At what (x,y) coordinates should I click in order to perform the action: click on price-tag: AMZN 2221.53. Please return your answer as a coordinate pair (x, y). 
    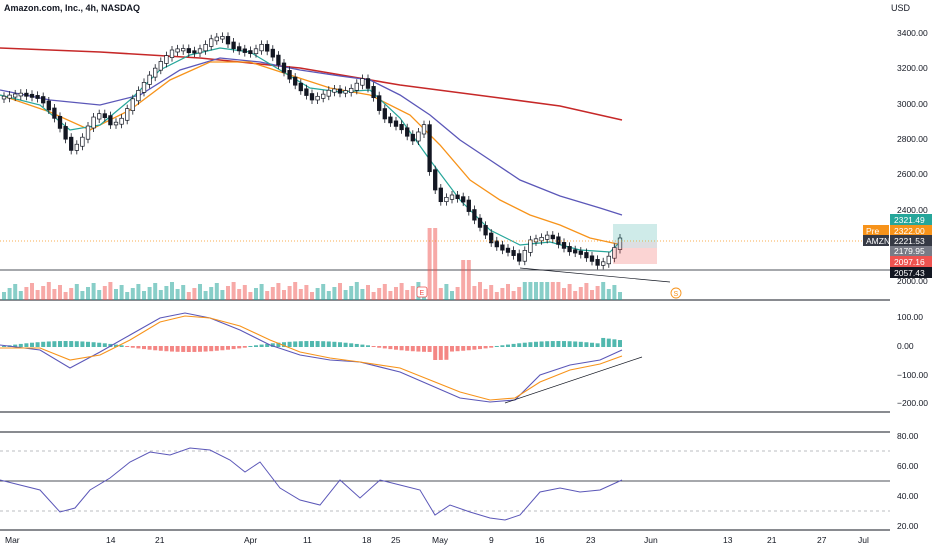
    Looking at the image, I should click on (897, 240).